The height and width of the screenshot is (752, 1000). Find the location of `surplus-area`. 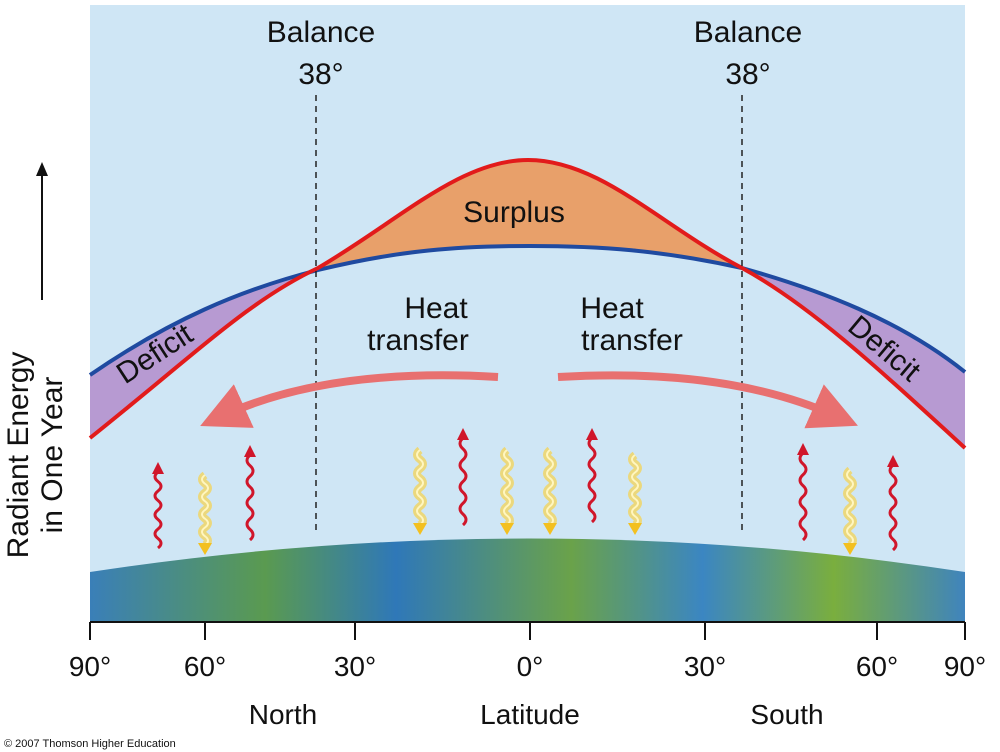

surplus-area is located at coordinates (530, 215).